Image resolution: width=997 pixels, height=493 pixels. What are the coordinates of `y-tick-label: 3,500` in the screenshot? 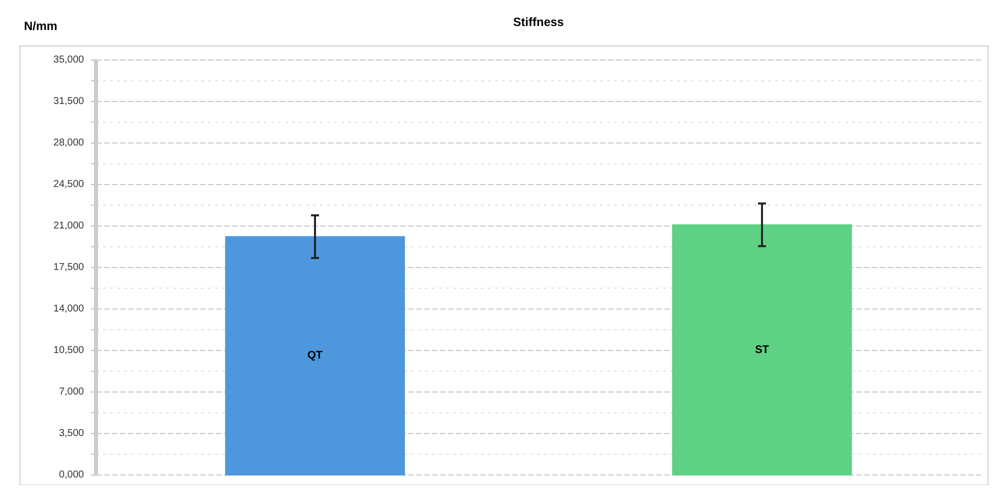 It's located at (71, 434).